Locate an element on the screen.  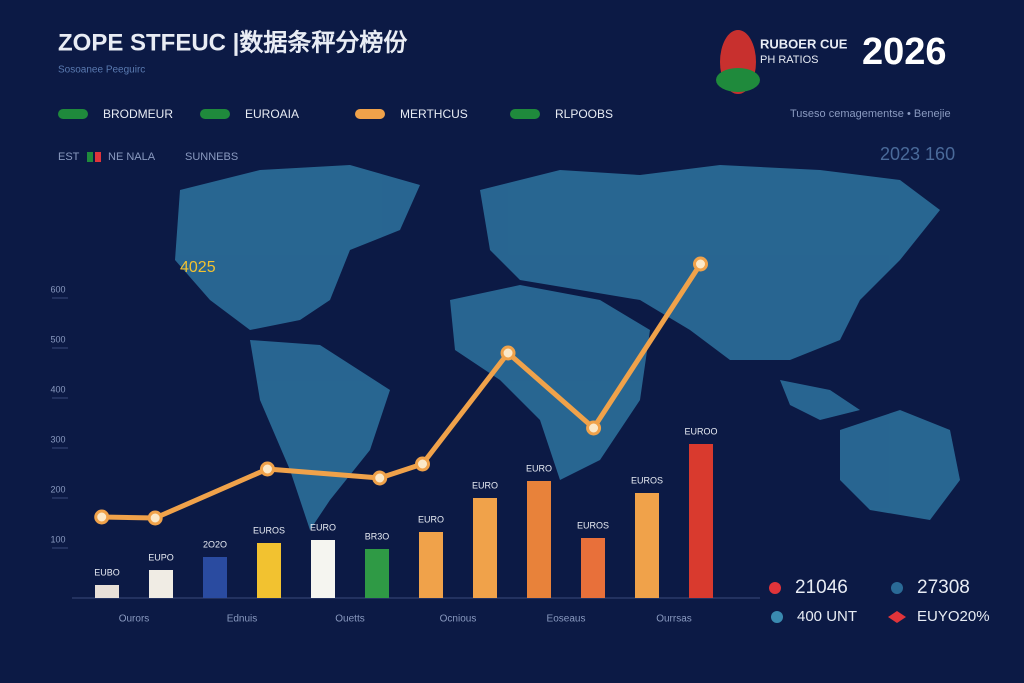
x-tick-label: Ouetts is located at coordinates (349, 619).